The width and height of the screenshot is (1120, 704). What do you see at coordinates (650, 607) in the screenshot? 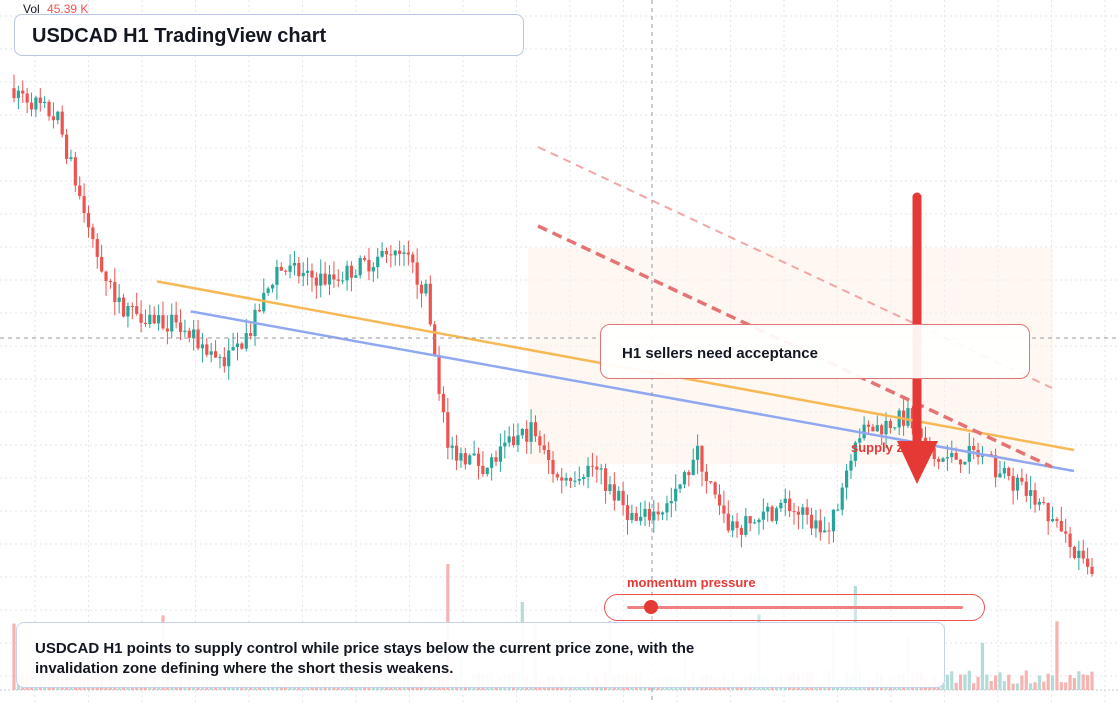
I see `momentum-knob` at bounding box center [650, 607].